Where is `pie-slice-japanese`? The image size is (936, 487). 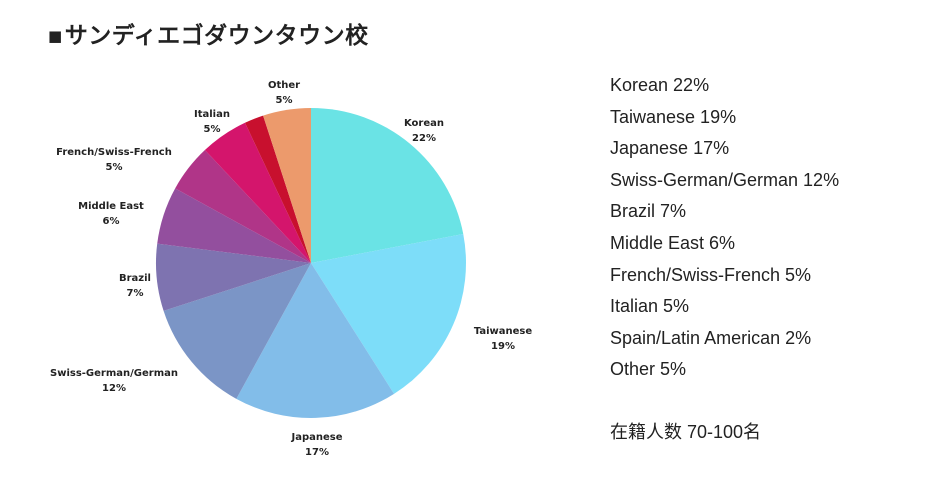 pie-slice-japanese is located at coordinates (315, 340).